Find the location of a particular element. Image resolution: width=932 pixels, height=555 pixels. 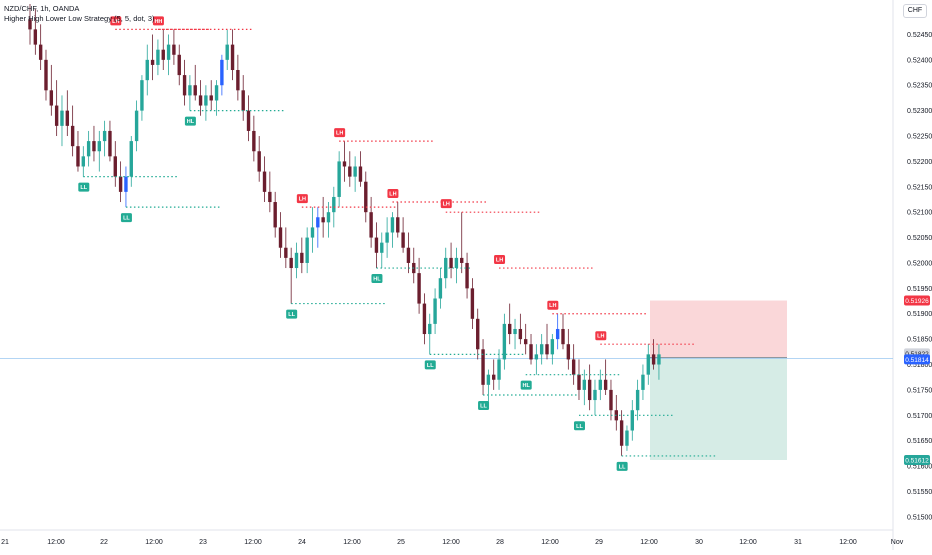

currency-badge: CHF is located at coordinates (915, 11).